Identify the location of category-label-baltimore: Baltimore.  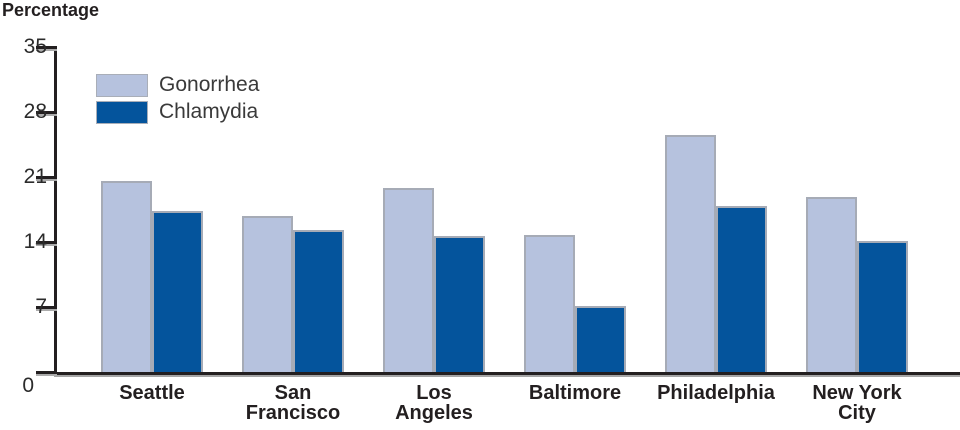
(575, 393).